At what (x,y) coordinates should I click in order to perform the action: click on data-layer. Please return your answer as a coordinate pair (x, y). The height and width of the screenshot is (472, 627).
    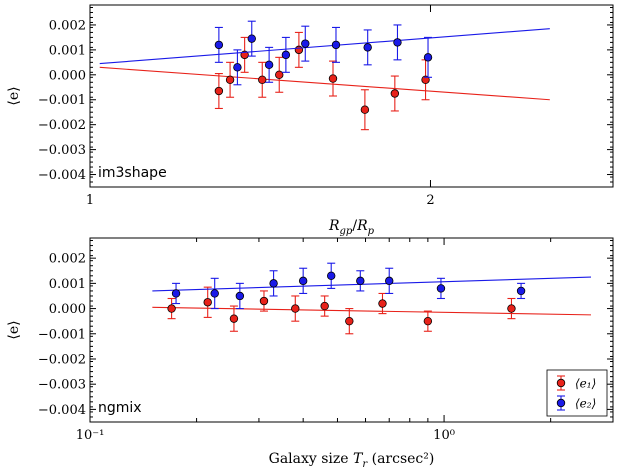
    Looking at the image, I should click on (372, 298).